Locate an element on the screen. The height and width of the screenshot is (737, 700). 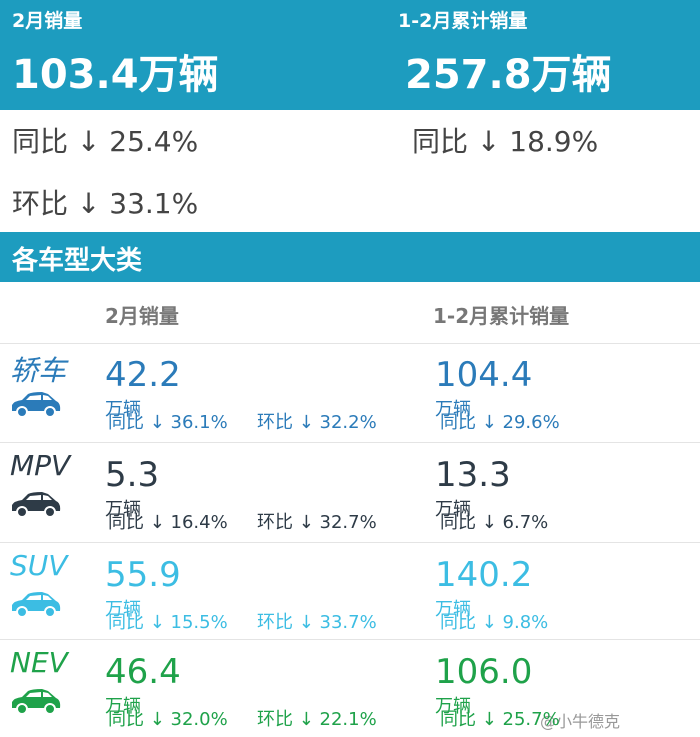
value-number: 106.0 is located at coordinates (484, 672).